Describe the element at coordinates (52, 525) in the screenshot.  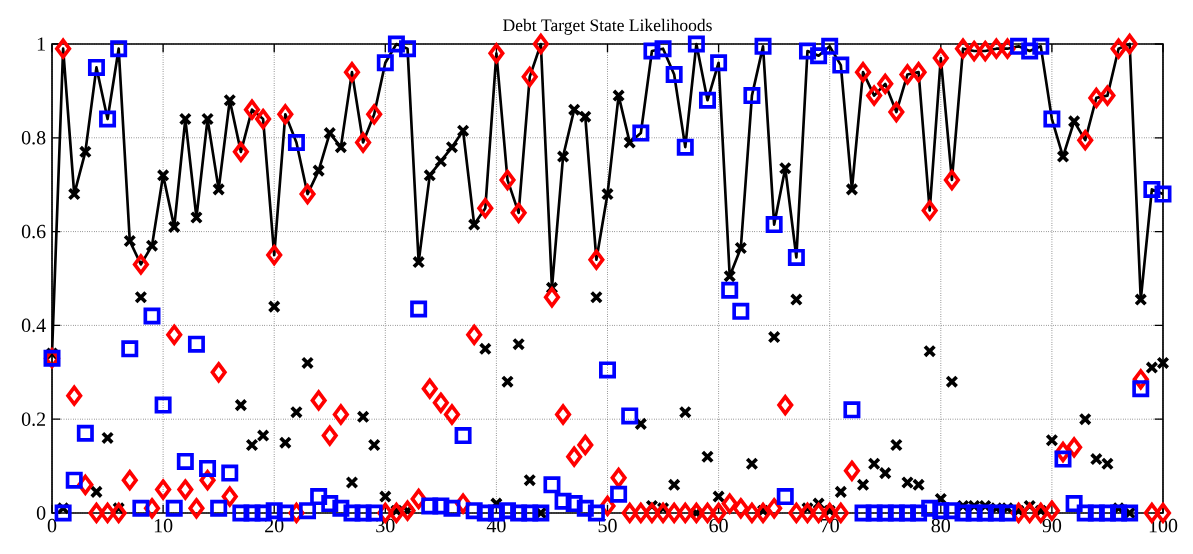
I see `x-tick-label: 0` at that location.